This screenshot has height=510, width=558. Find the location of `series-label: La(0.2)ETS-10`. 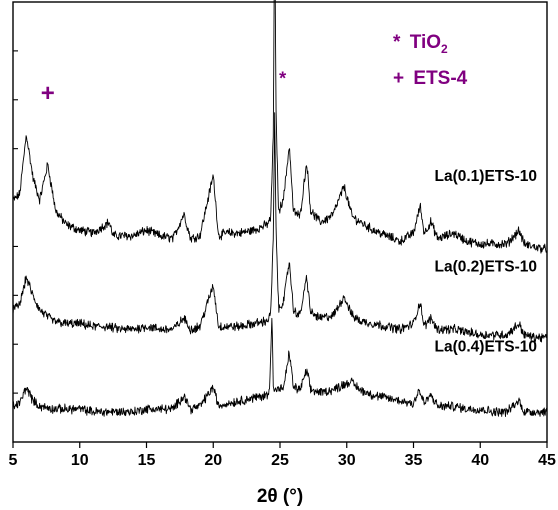

series-label: La(0.2)ETS-10 is located at coordinates (485, 267).